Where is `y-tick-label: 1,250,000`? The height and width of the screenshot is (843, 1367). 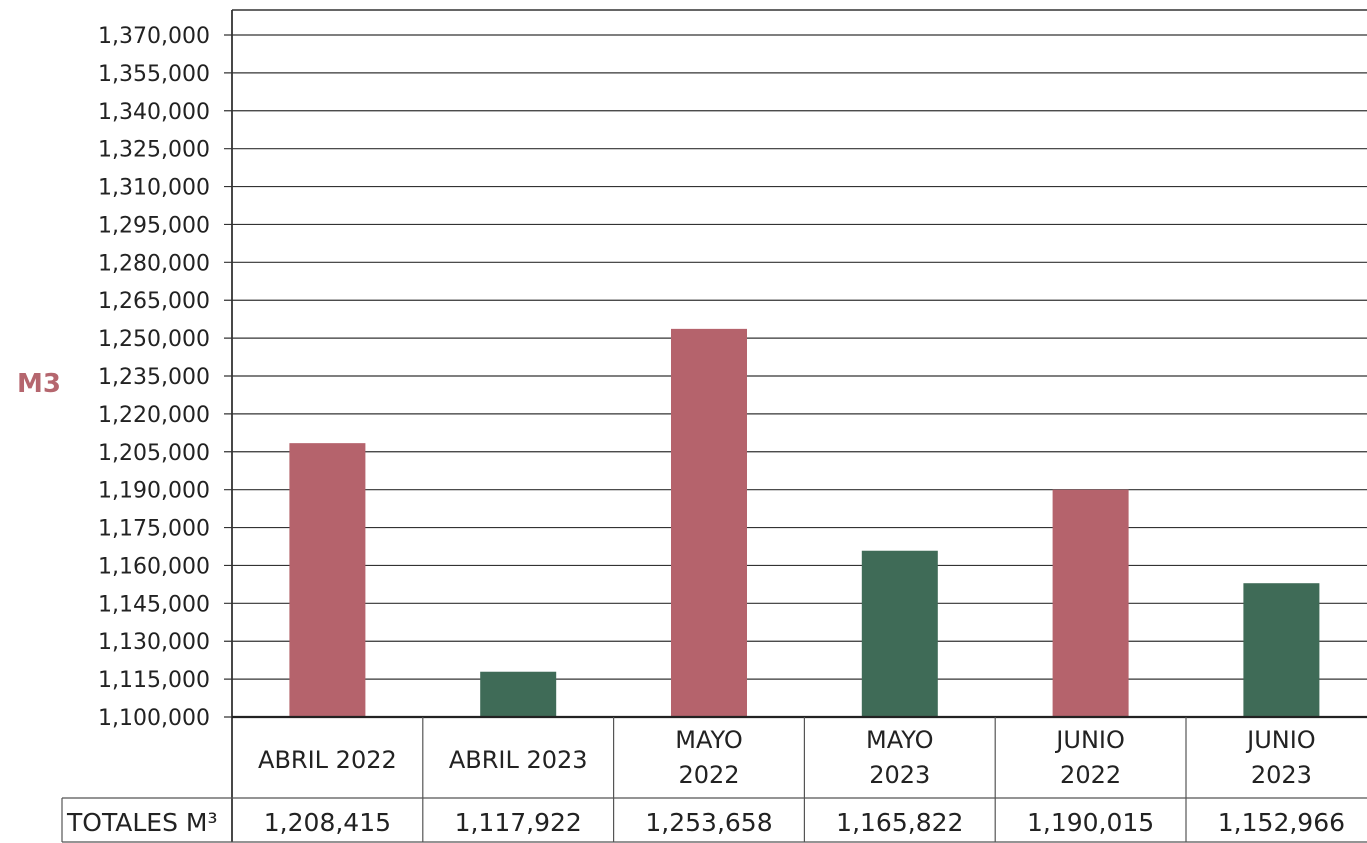
y-tick-label: 1,250,000 is located at coordinates (154, 339).